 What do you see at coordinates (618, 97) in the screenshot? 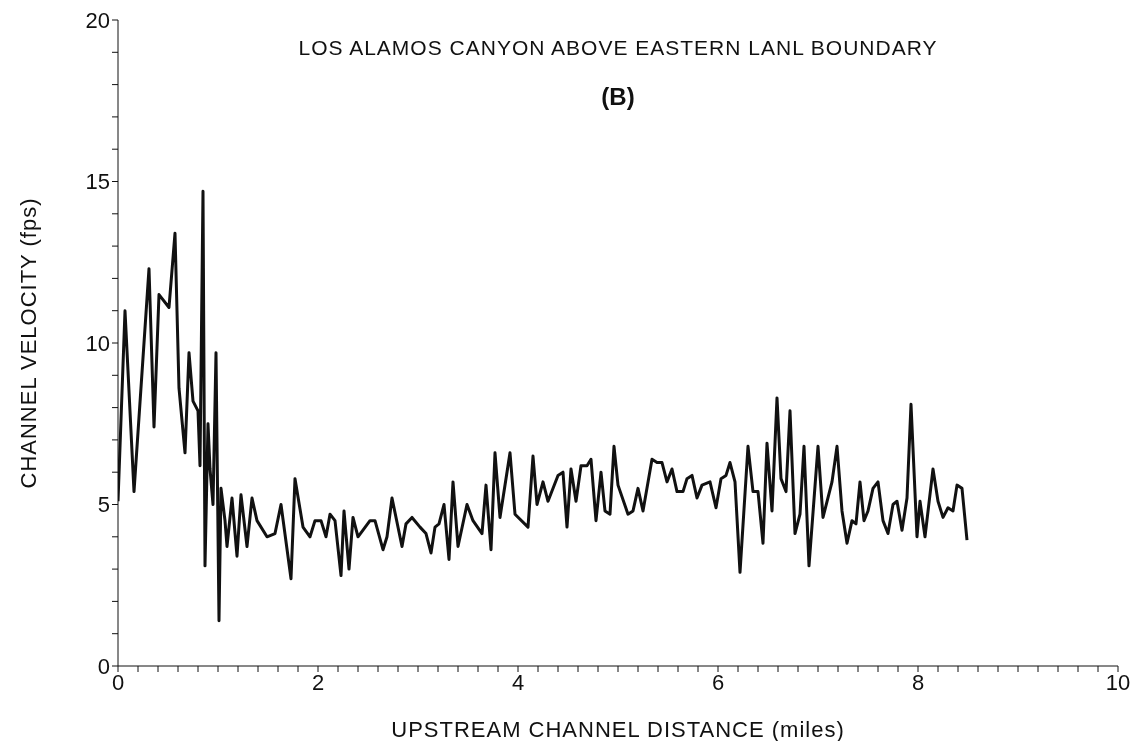
I see `text: (B)` at bounding box center [618, 97].